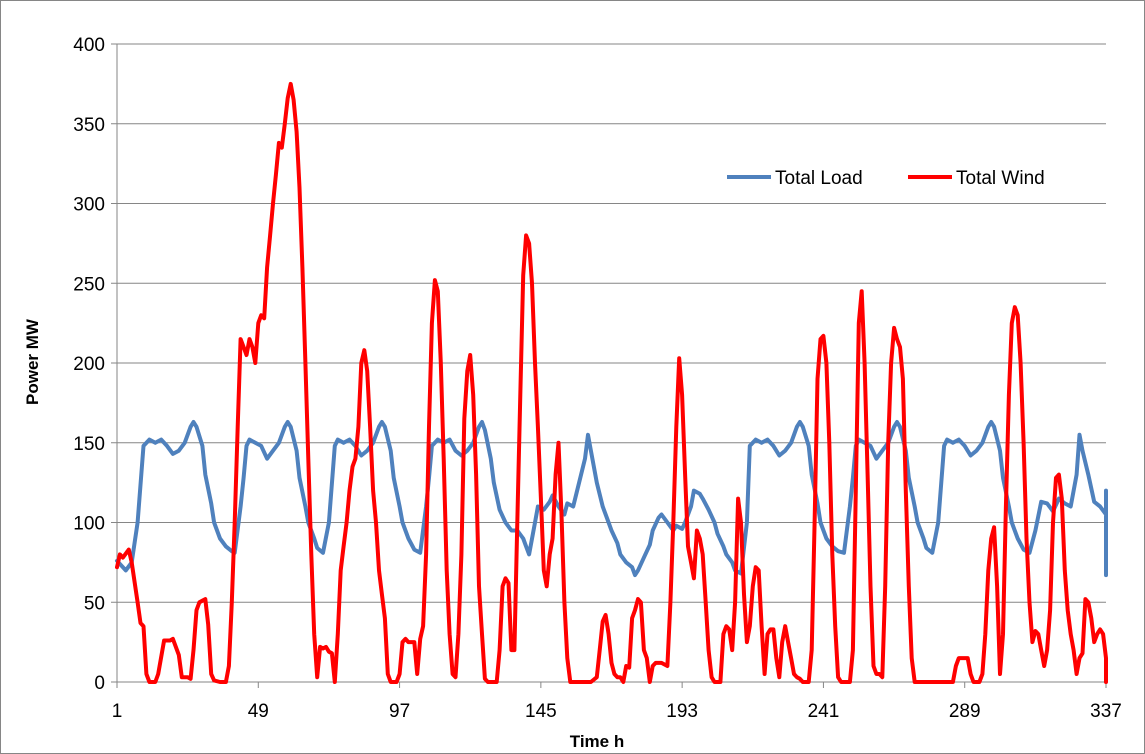 Image resolution: width=1145 pixels, height=754 pixels. Describe the element at coordinates (1000, 178) in the screenshot. I see `legend-label: Total Wind` at that location.